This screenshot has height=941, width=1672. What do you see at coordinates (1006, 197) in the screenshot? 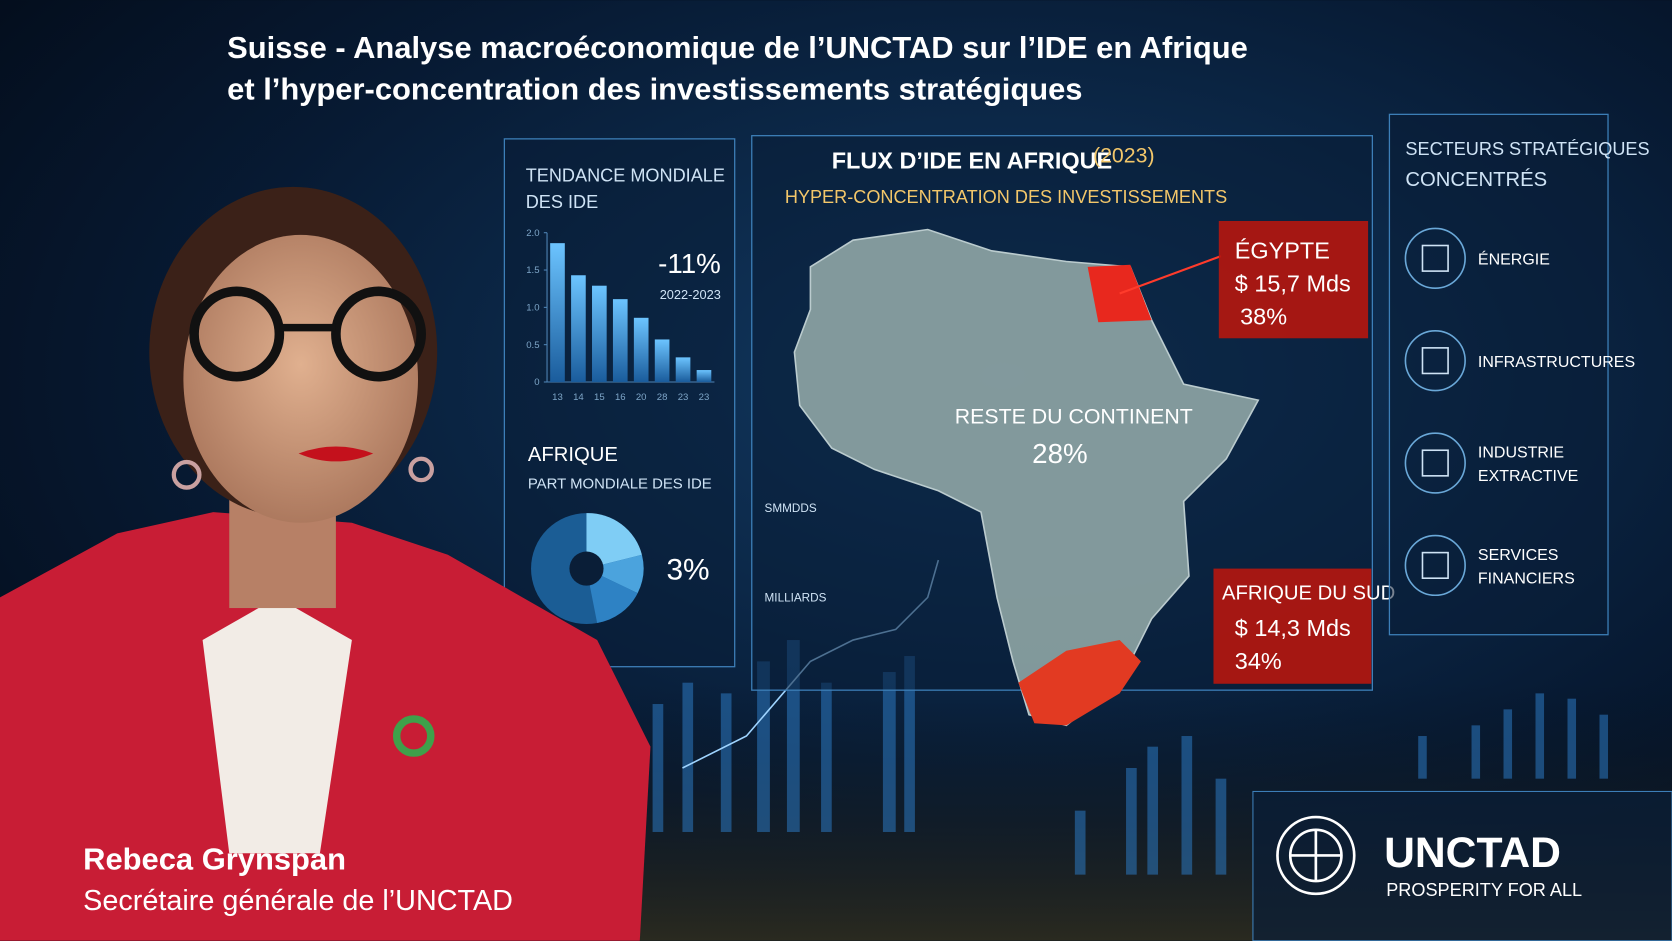
I see `map-subtitle: HYPER-CONCENTRATION DES INVESTISSEMENTS` at bounding box center [1006, 197].